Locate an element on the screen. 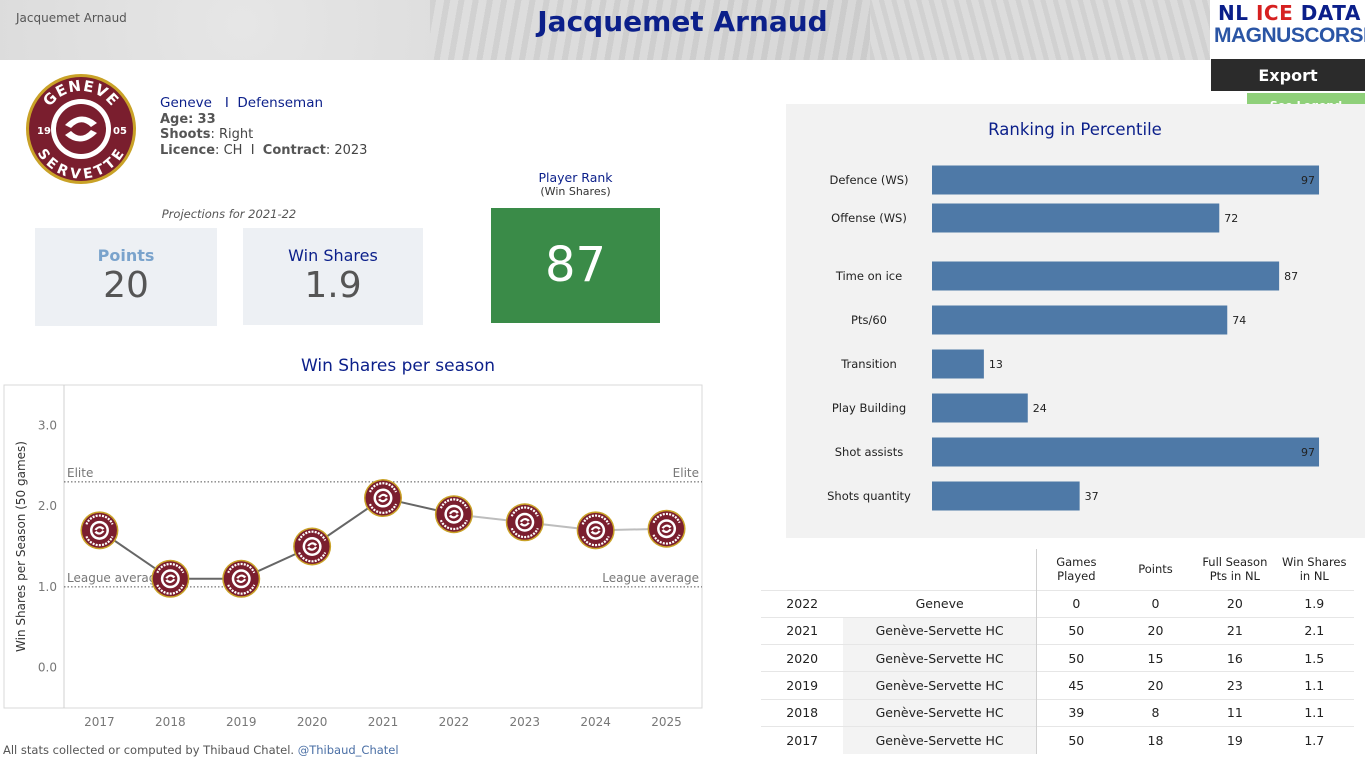  bar-value-label: 24 is located at coordinates (1040, 408).